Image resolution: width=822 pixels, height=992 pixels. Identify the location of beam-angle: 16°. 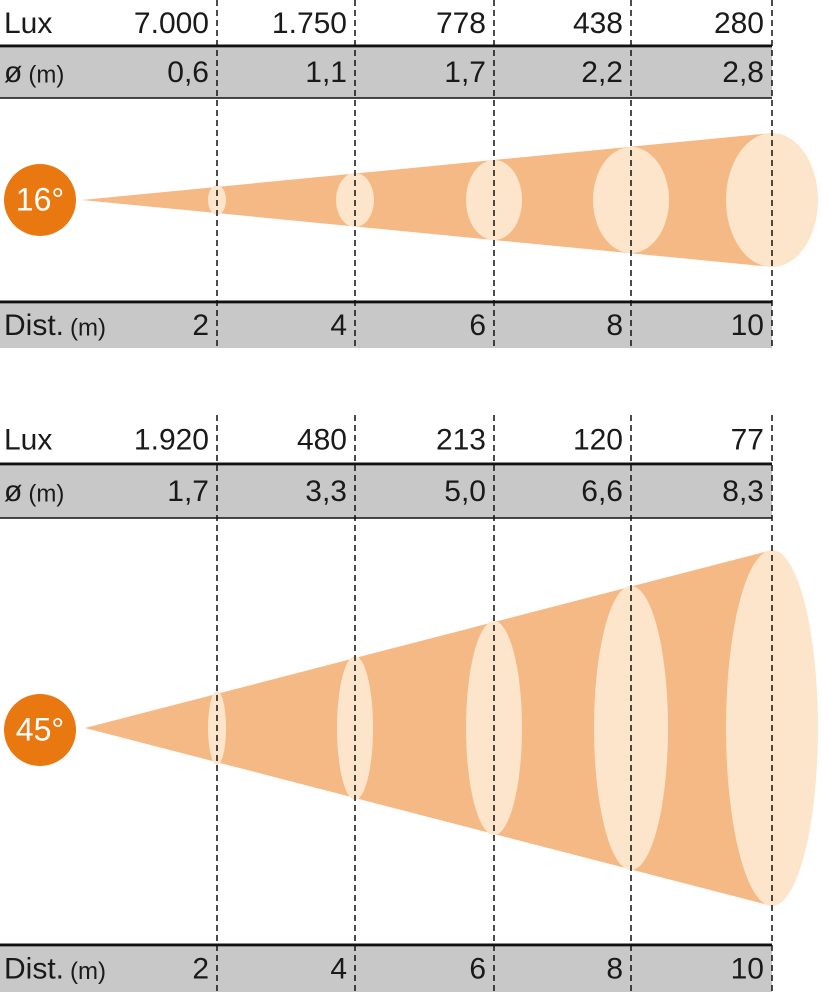
(40, 199).